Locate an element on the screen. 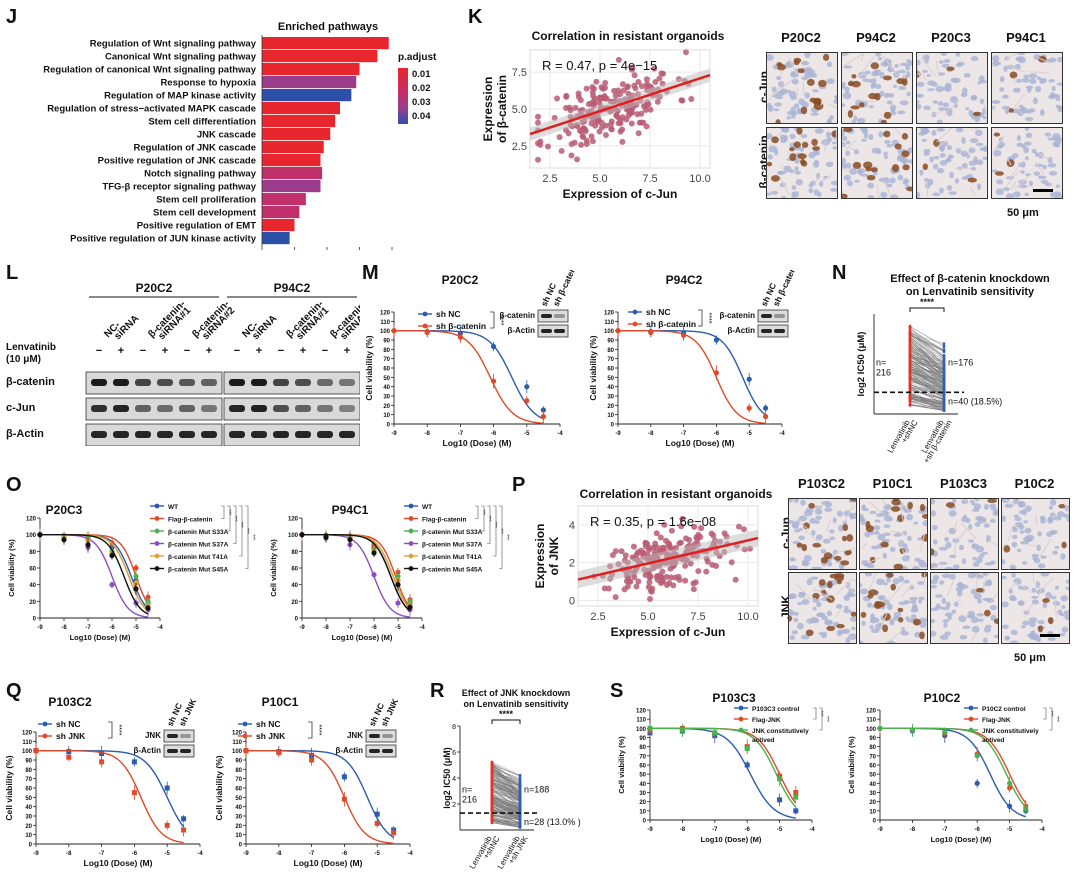 Image resolution: width=1080 pixels, height=875 pixels. x-tick-label: -9 is located at coordinates (394, 434).